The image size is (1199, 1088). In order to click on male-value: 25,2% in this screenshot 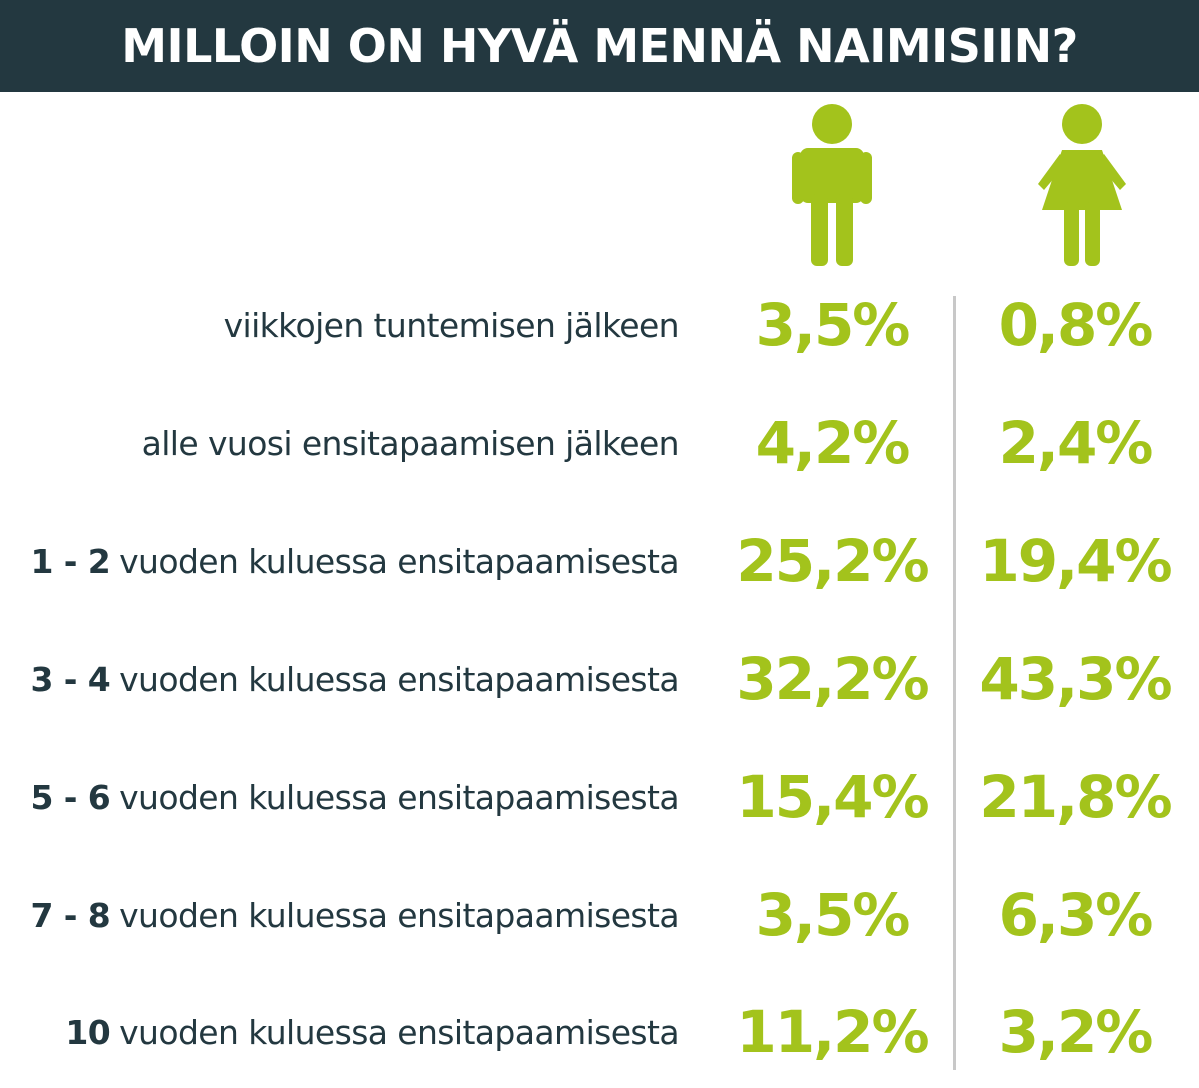, I will do `click(832, 561)`.